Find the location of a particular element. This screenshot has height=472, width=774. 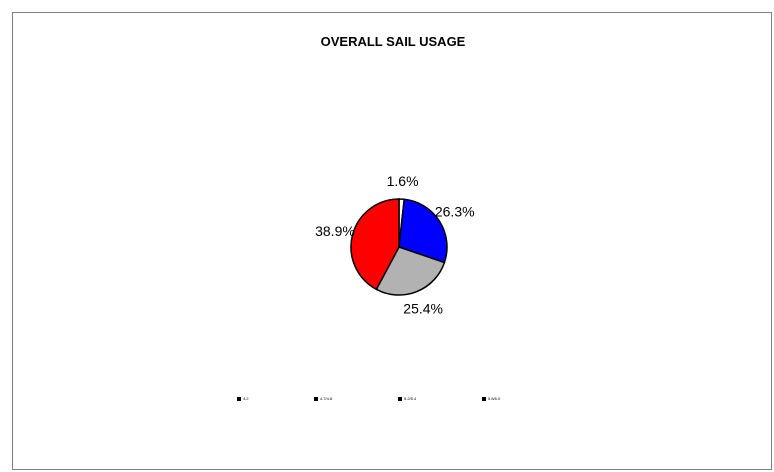

legend-label: 5.8/6.0 is located at coordinates (494, 398).